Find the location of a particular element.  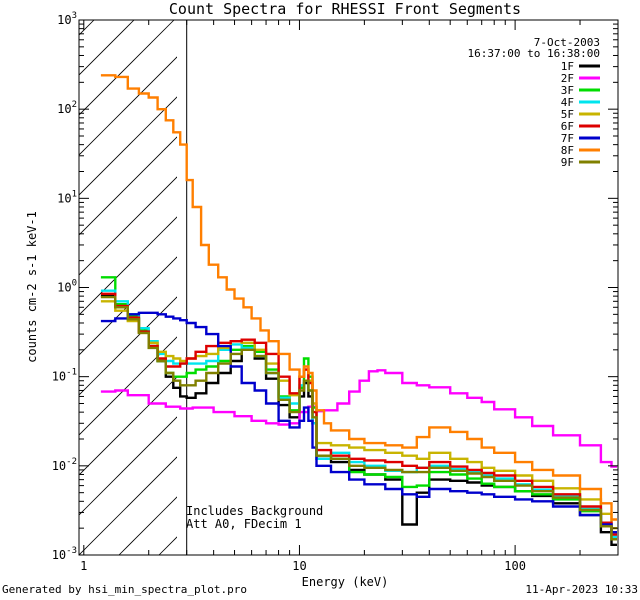

y-tick-label: 10⁻² is located at coordinates (64, 465).